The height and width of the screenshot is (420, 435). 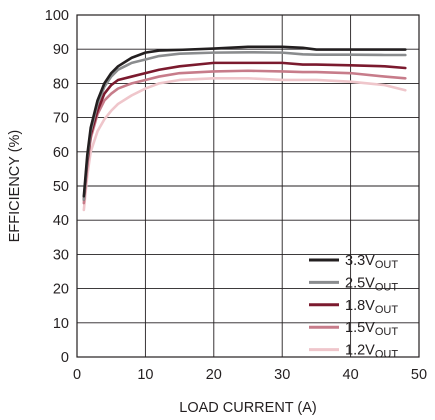 What do you see at coordinates (61, 324) in the screenshot?
I see `y-tick-label: 10` at bounding box center [61, 324].